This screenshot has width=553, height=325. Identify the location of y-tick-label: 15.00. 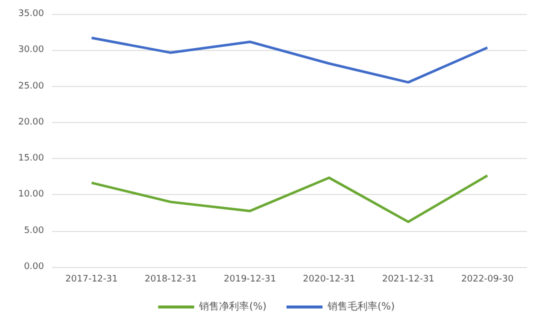
(31, 159).